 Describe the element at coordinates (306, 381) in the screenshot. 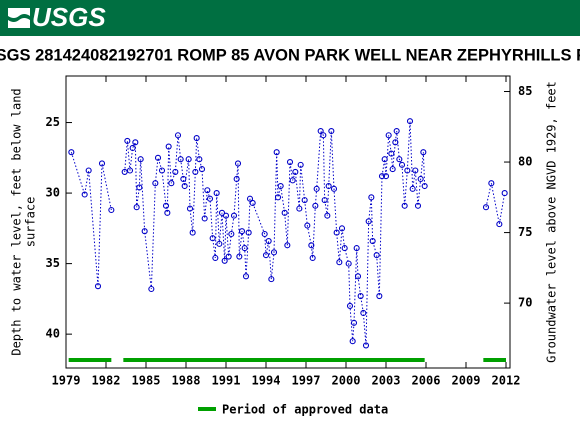

I see `x-tick-label: 1997` at that location.